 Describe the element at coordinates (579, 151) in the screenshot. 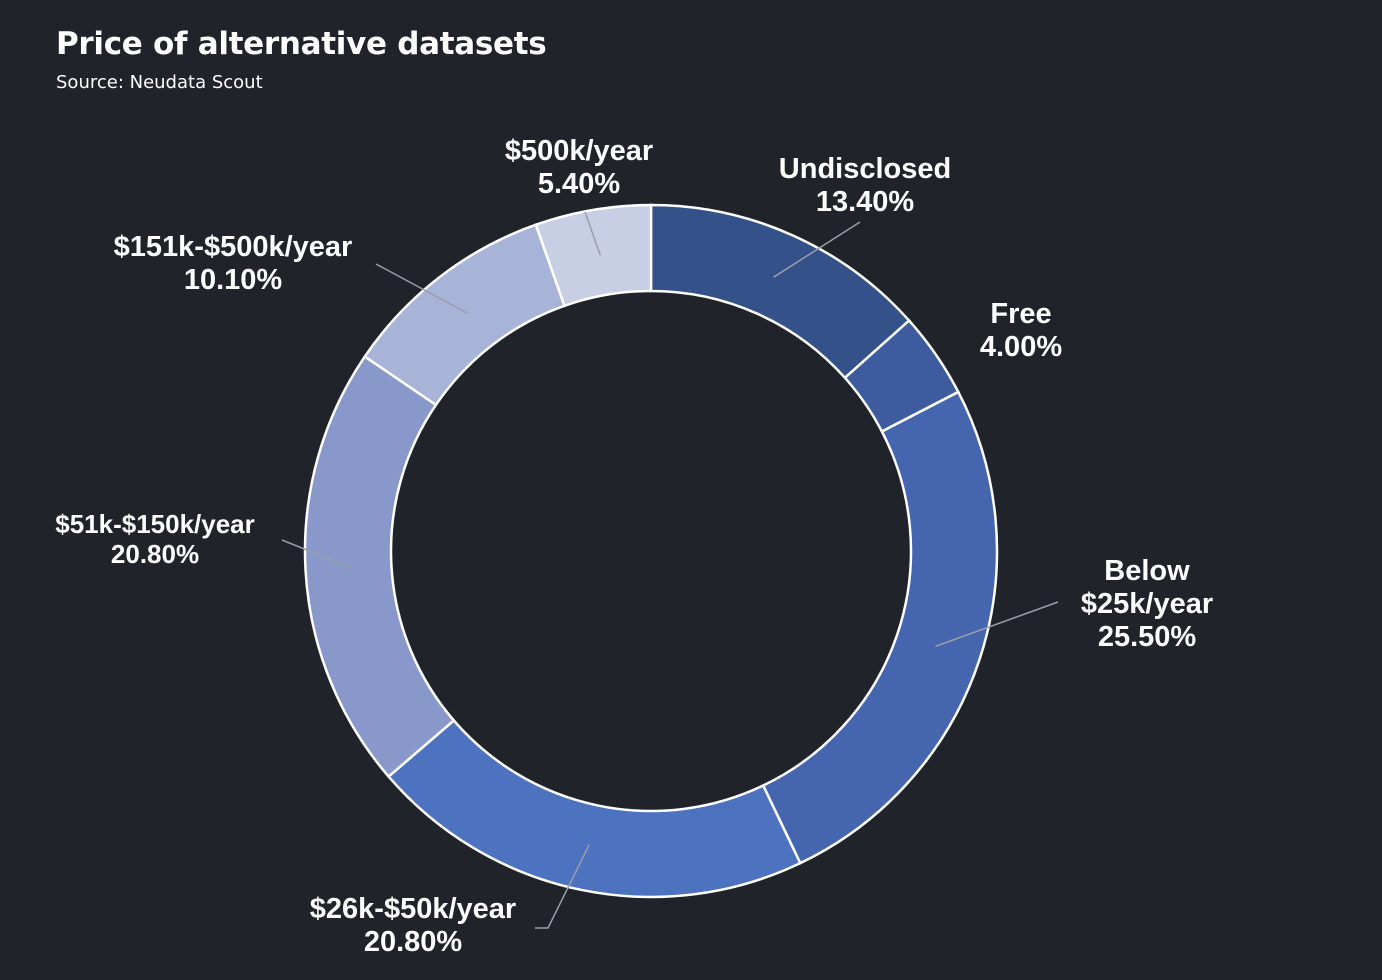

I see `slice-name-label: $500k/year` at that location.